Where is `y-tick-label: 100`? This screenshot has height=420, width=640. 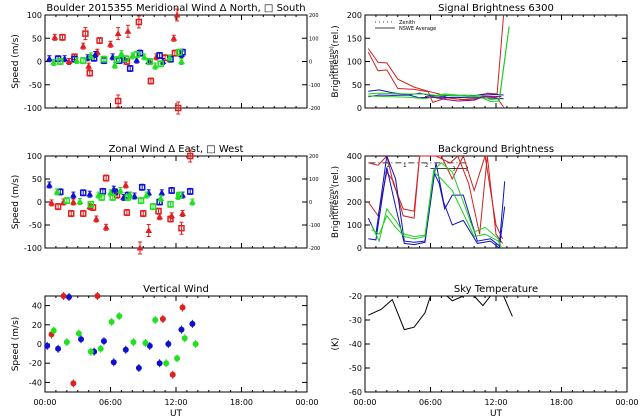
y-tick-label: 100 is located at coordinates (34, 156).